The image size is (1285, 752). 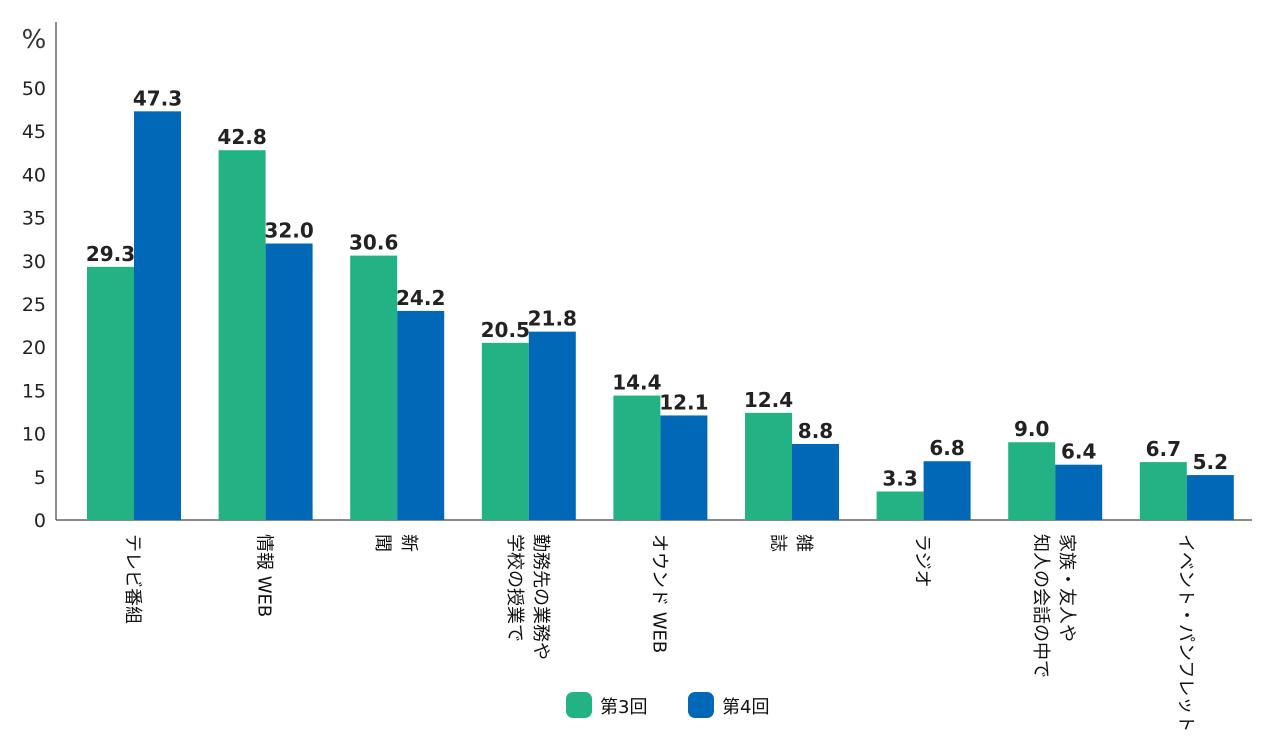 I want to click on category-label: 家族・友人や, so click(x=1066, y=588).